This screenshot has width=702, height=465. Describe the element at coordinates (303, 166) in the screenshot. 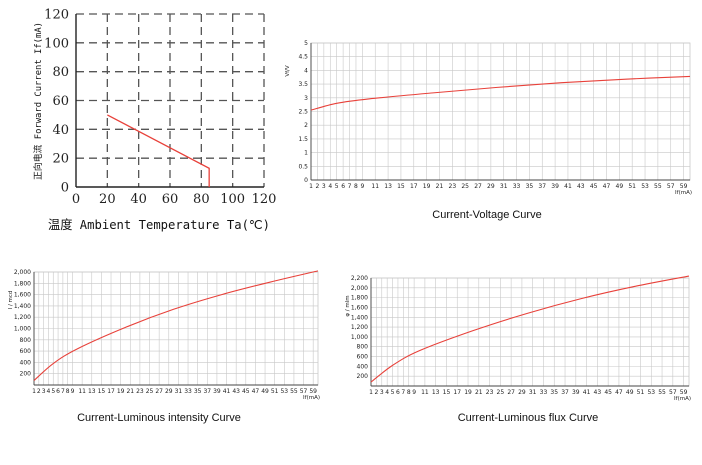

I see `y-tick-label: 0.5` at that location.